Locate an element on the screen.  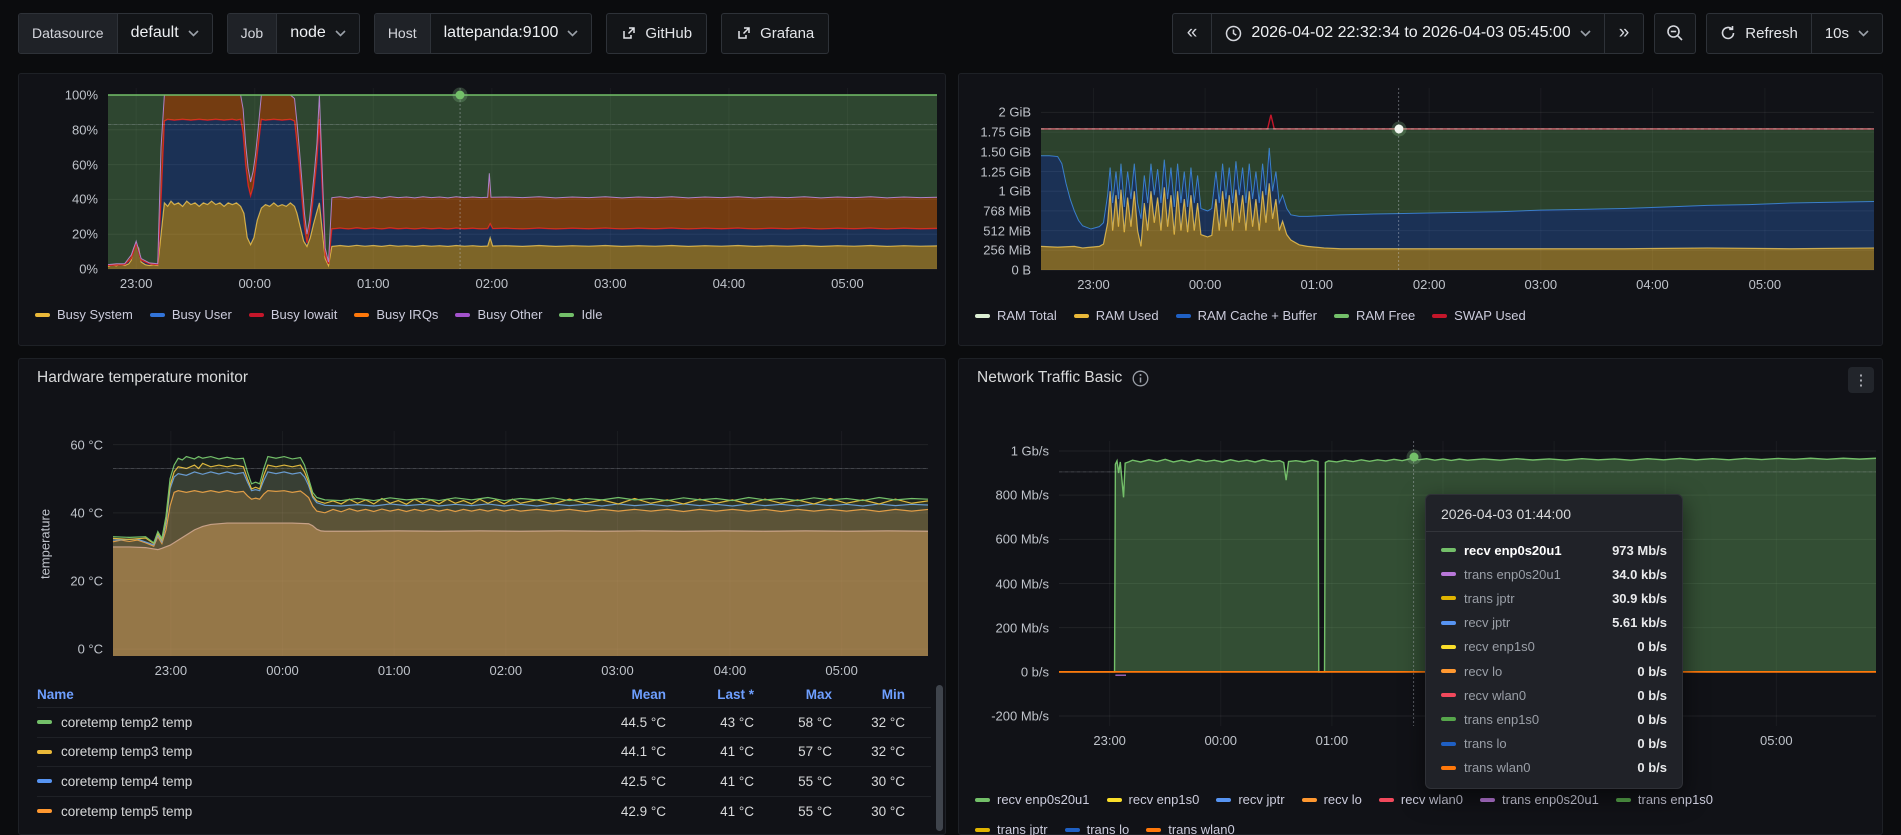
temperature-chart-plot is located at coordinates (520, 543).